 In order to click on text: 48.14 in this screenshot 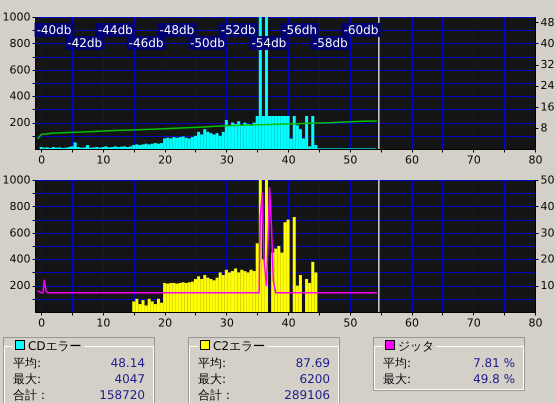, I will do `click(127, 363)`.